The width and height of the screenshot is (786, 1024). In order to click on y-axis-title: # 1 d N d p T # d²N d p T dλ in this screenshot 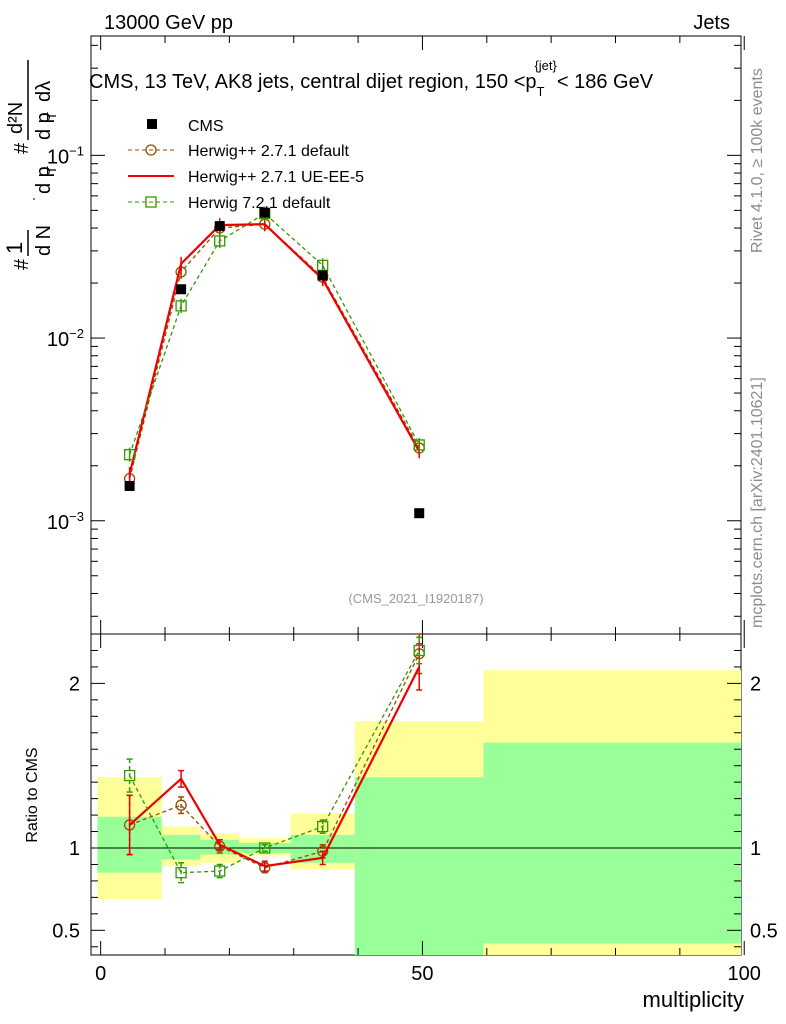, I will do `click(30, 165)`.